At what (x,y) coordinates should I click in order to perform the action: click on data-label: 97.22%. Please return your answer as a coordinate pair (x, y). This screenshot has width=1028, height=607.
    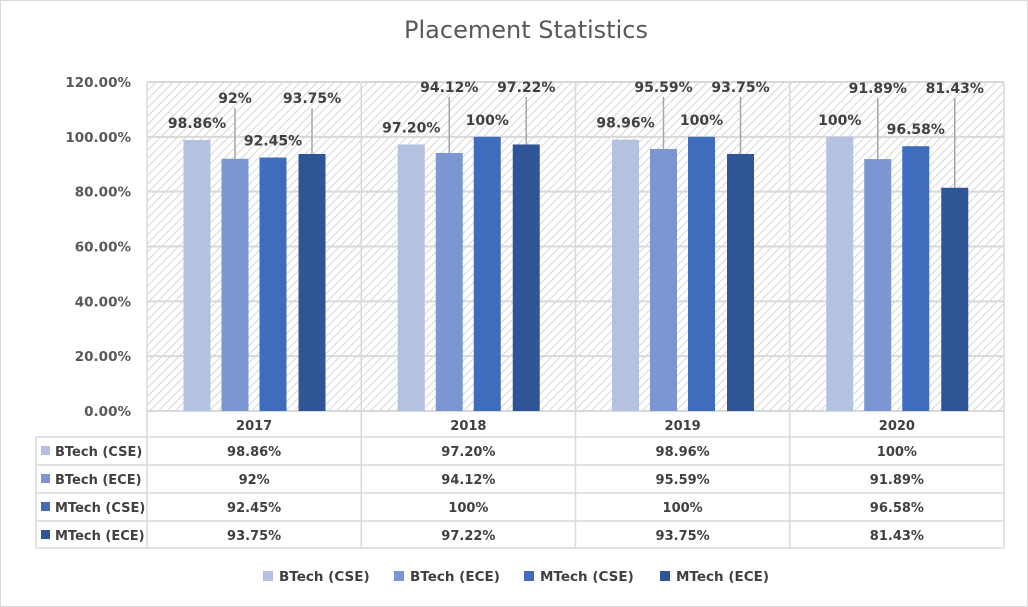
    Looking at the image, I should click on (526, 88).